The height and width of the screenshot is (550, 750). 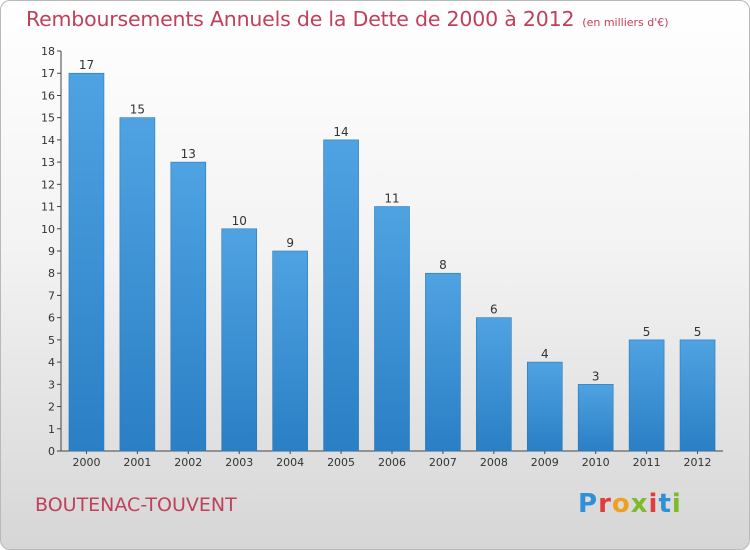 What do you see at coordinates (86, 462) in the screenshot?
I see `x-tick-label: 2000` at bounding box center [86, 462].